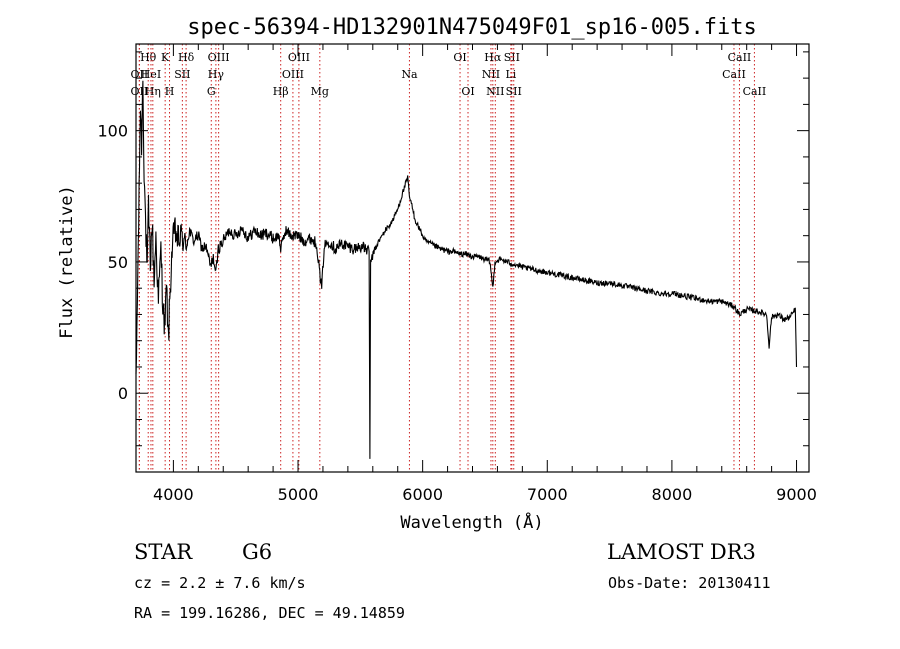 This screenshot has width=900, height=649. What do you see at coordinates (140, 74) in the screenshot?
I see `line-label-0: OII` at bounding box center [140, 74].